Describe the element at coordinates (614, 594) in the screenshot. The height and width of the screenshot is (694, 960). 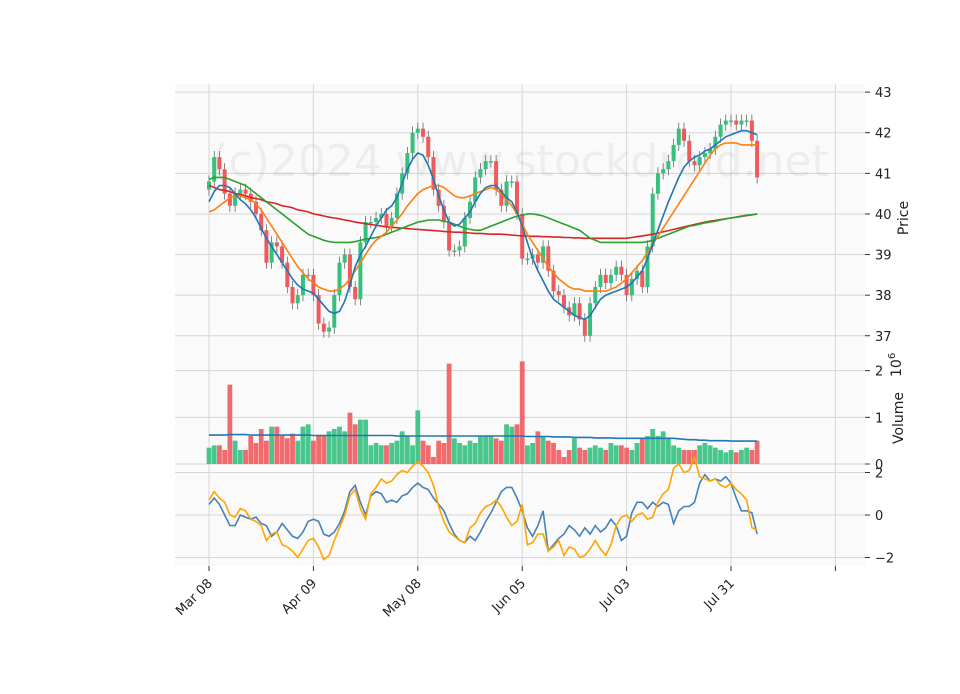
I see `x-tick-label: Jul 03` at that location.